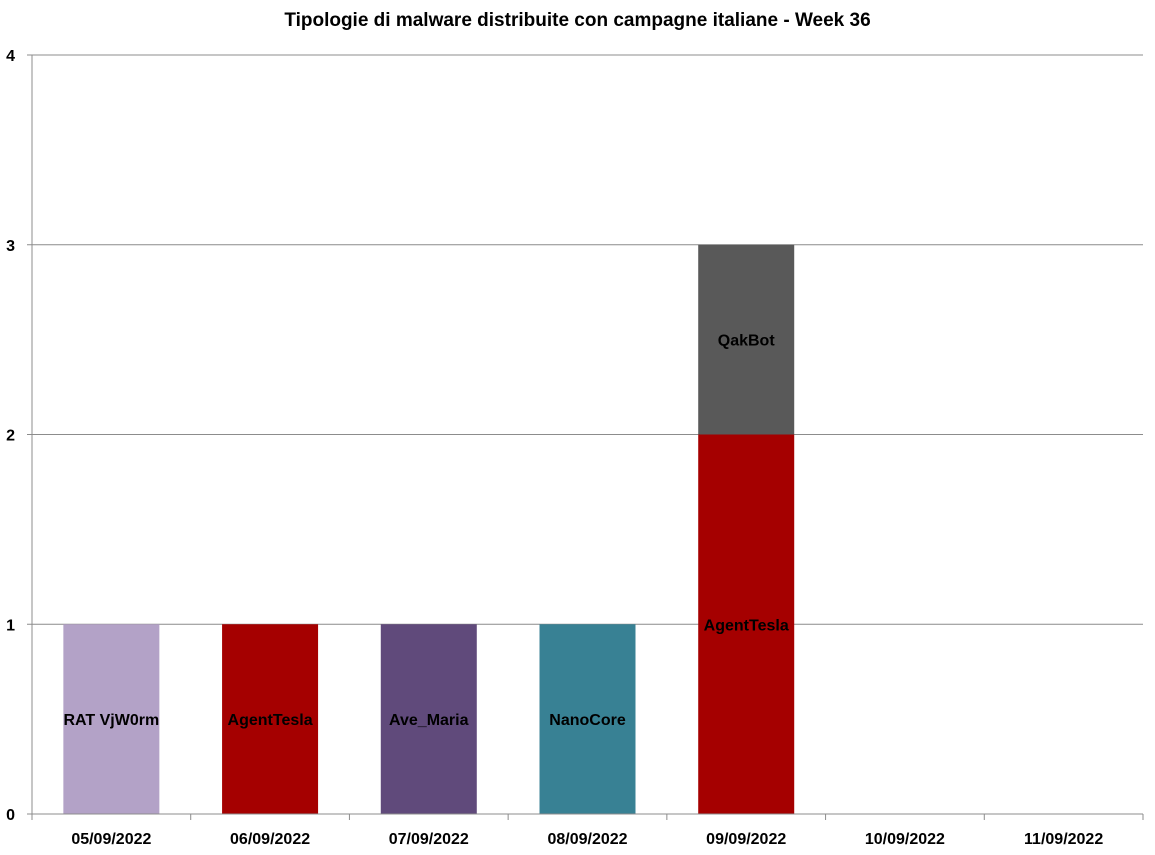  Describe the element at coordinates (10, 246) in the screenshot. I see `y-tick-label: 3` at that location.